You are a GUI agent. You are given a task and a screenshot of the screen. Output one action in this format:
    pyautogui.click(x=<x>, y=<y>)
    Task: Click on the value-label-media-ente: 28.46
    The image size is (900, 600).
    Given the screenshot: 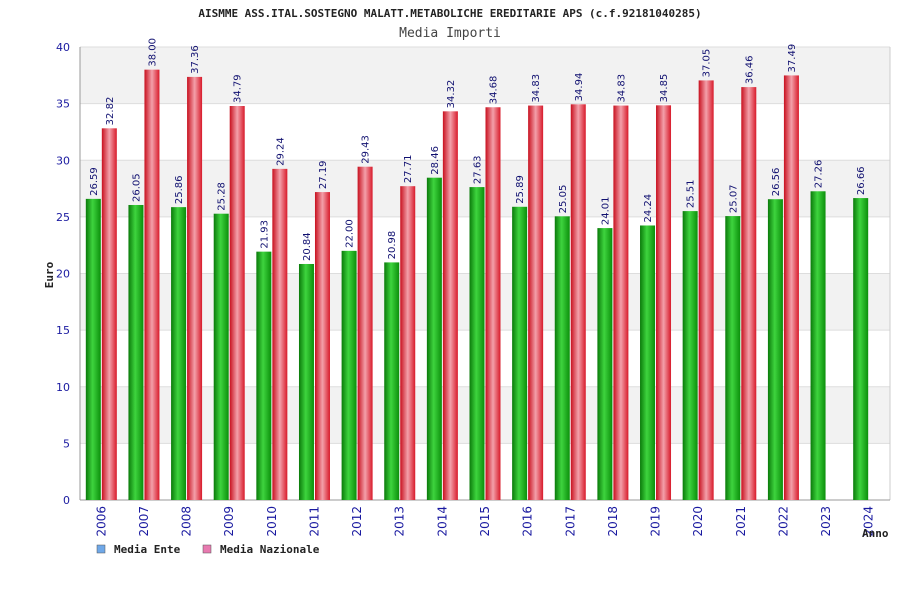 What is the action you would take?
    pyautogui.click(x=435, y=160)
    